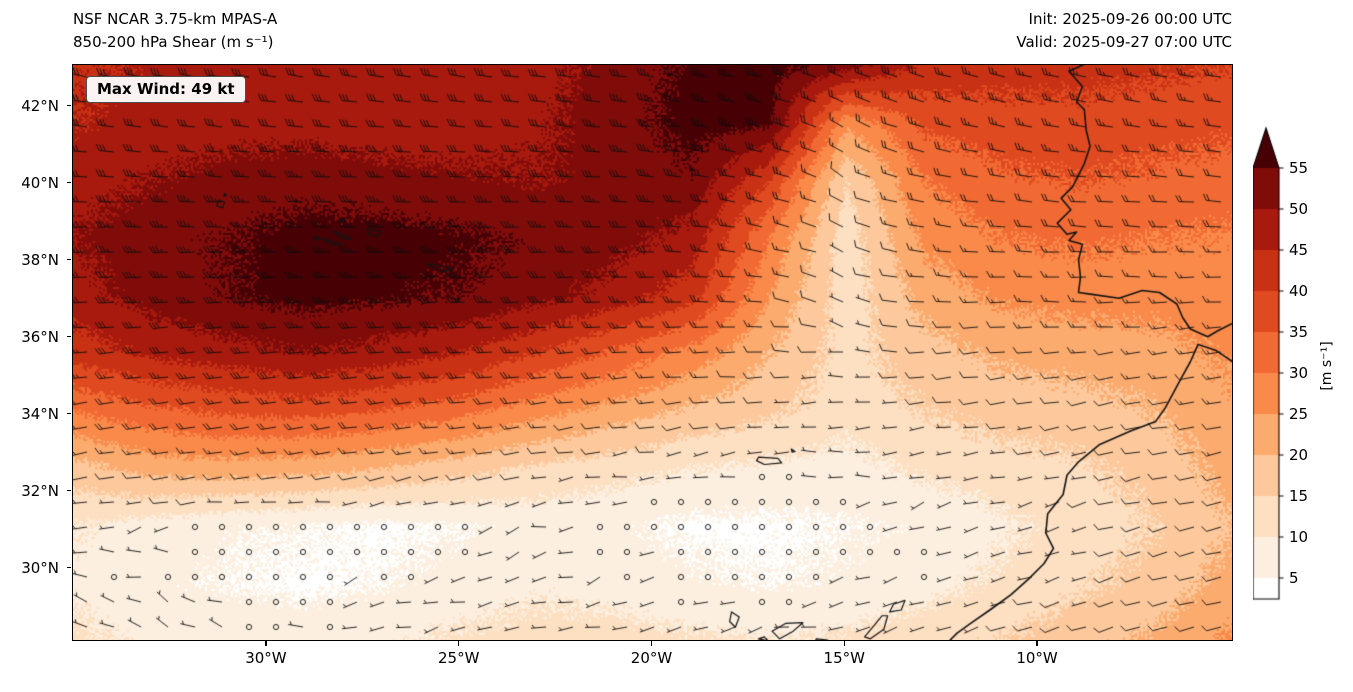 Image resolution: width=1353 pixels, height=692 pixels. I want to click on colorbar-unit-label: [m s⁻¹], so click(1327, 366).